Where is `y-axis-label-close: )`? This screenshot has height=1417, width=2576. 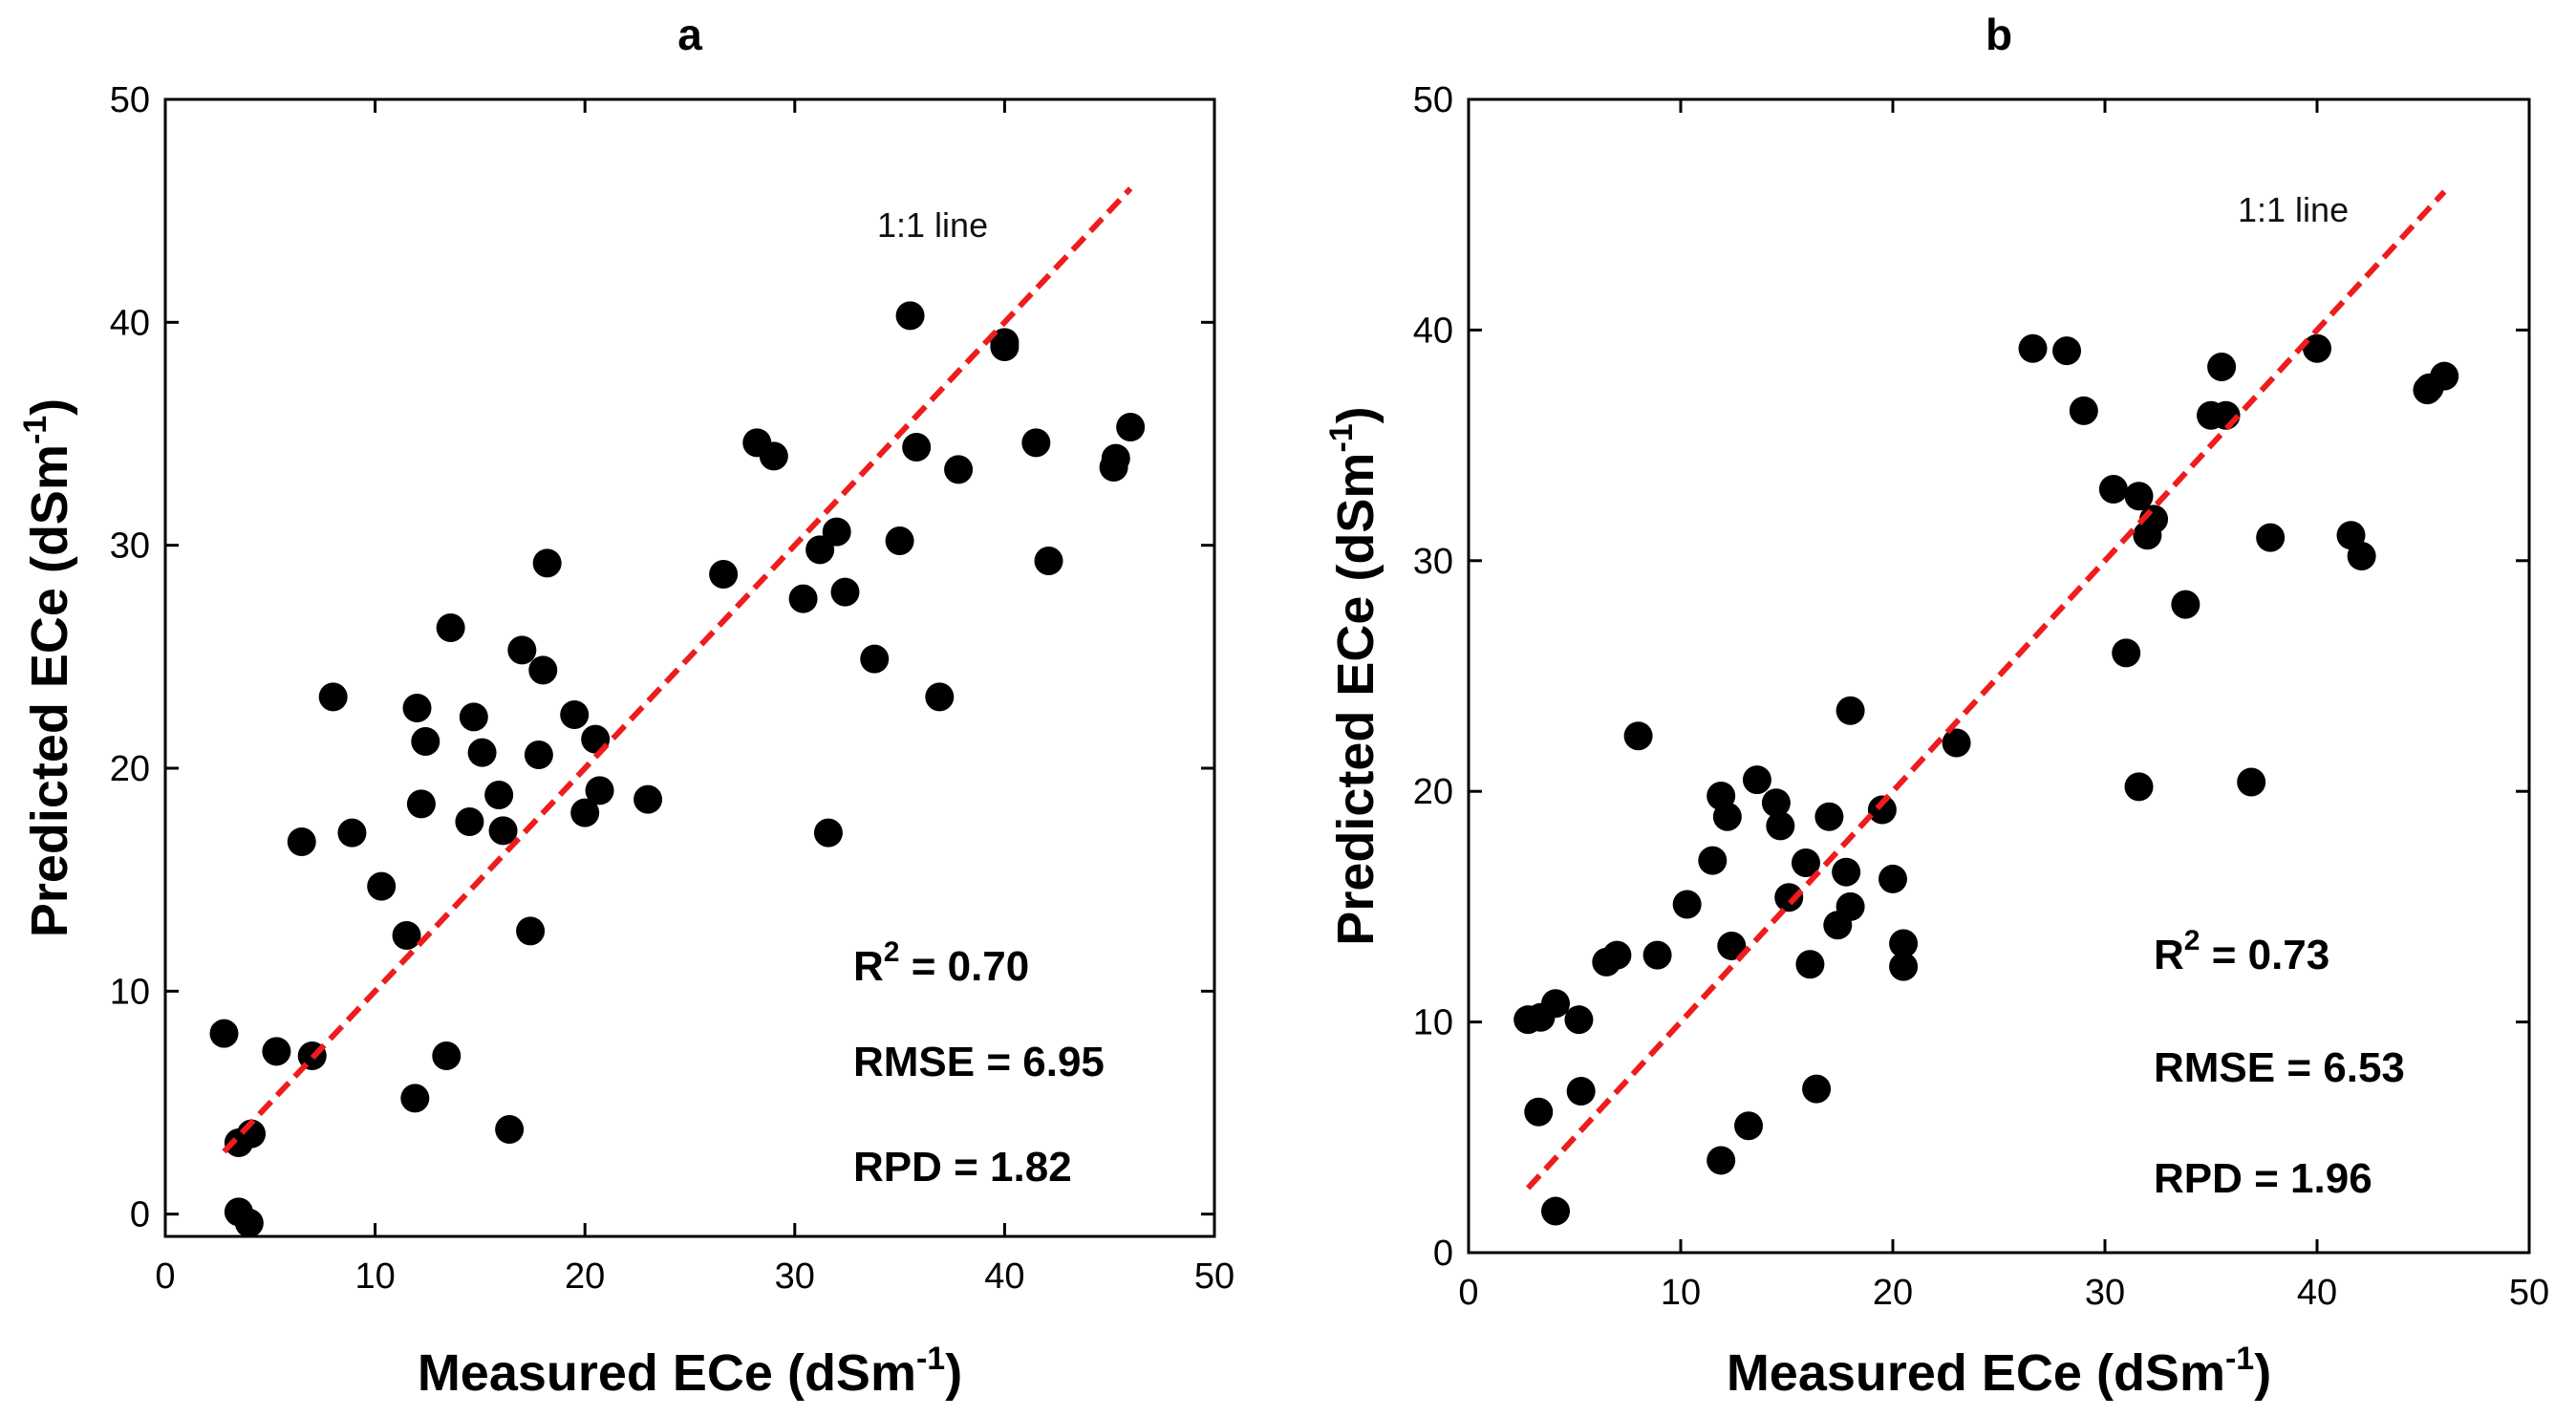 y-axis-label-close: ) is located at coordinates (1356, 414).